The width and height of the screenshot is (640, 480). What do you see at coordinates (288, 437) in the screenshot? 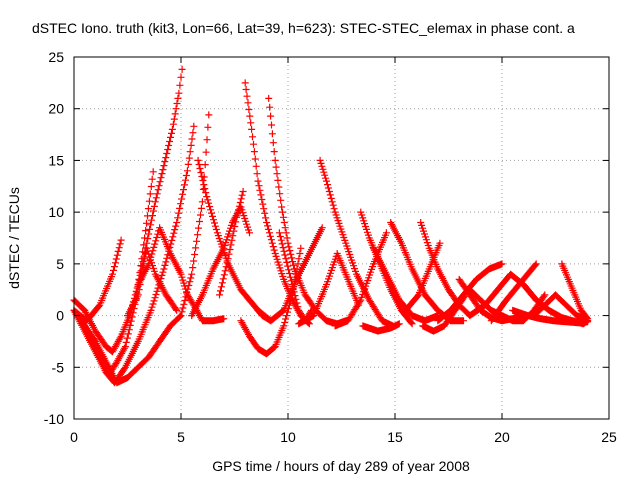
I see `x-tick-label: 10` at bounding box center [288, 437].